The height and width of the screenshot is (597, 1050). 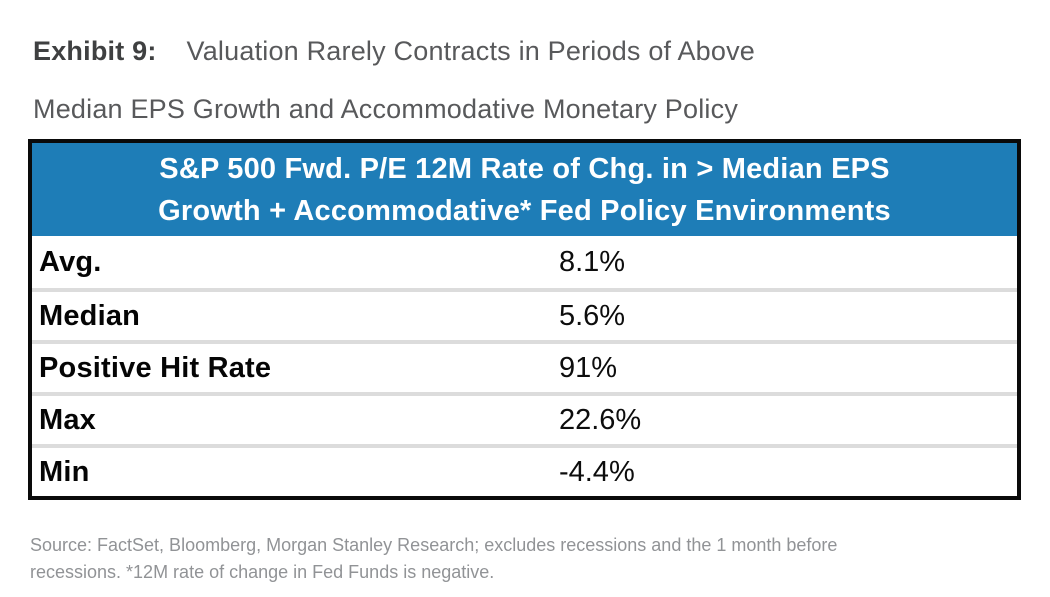 I want to click on row-label: Avg., so click(x=70, y=261).